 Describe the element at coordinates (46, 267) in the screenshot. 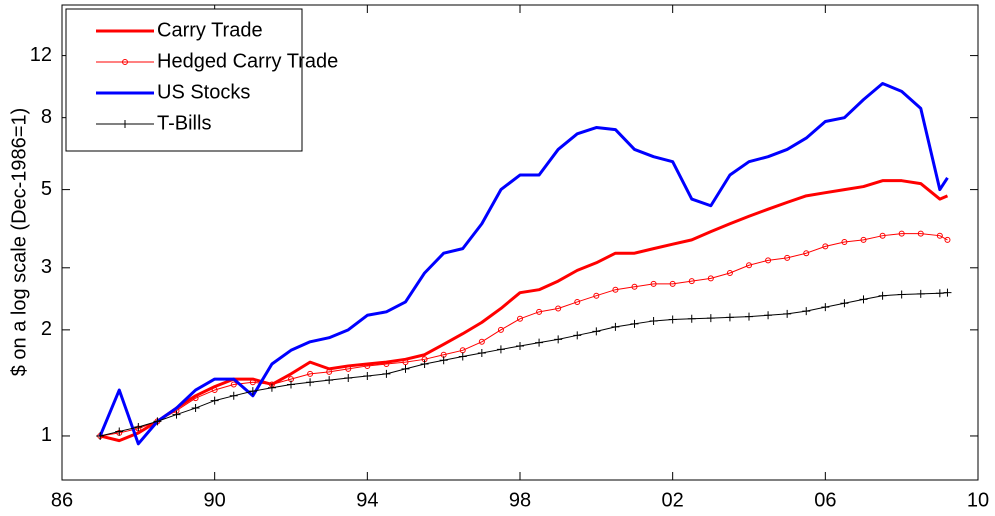

I see `y-tick-label: 3` at that location.